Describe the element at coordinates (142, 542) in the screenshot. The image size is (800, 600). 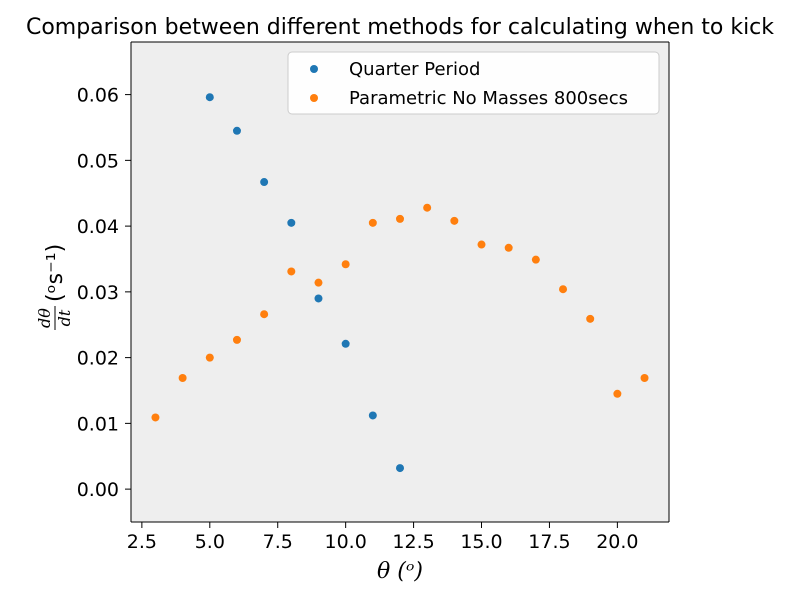
I see `x-tick-label: 2.5` at that location.